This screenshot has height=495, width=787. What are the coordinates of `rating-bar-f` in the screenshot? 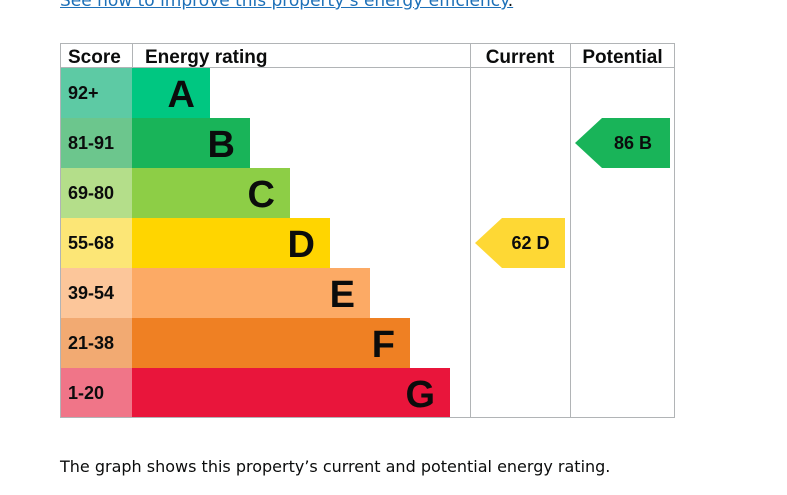 It's located at (271, 343).